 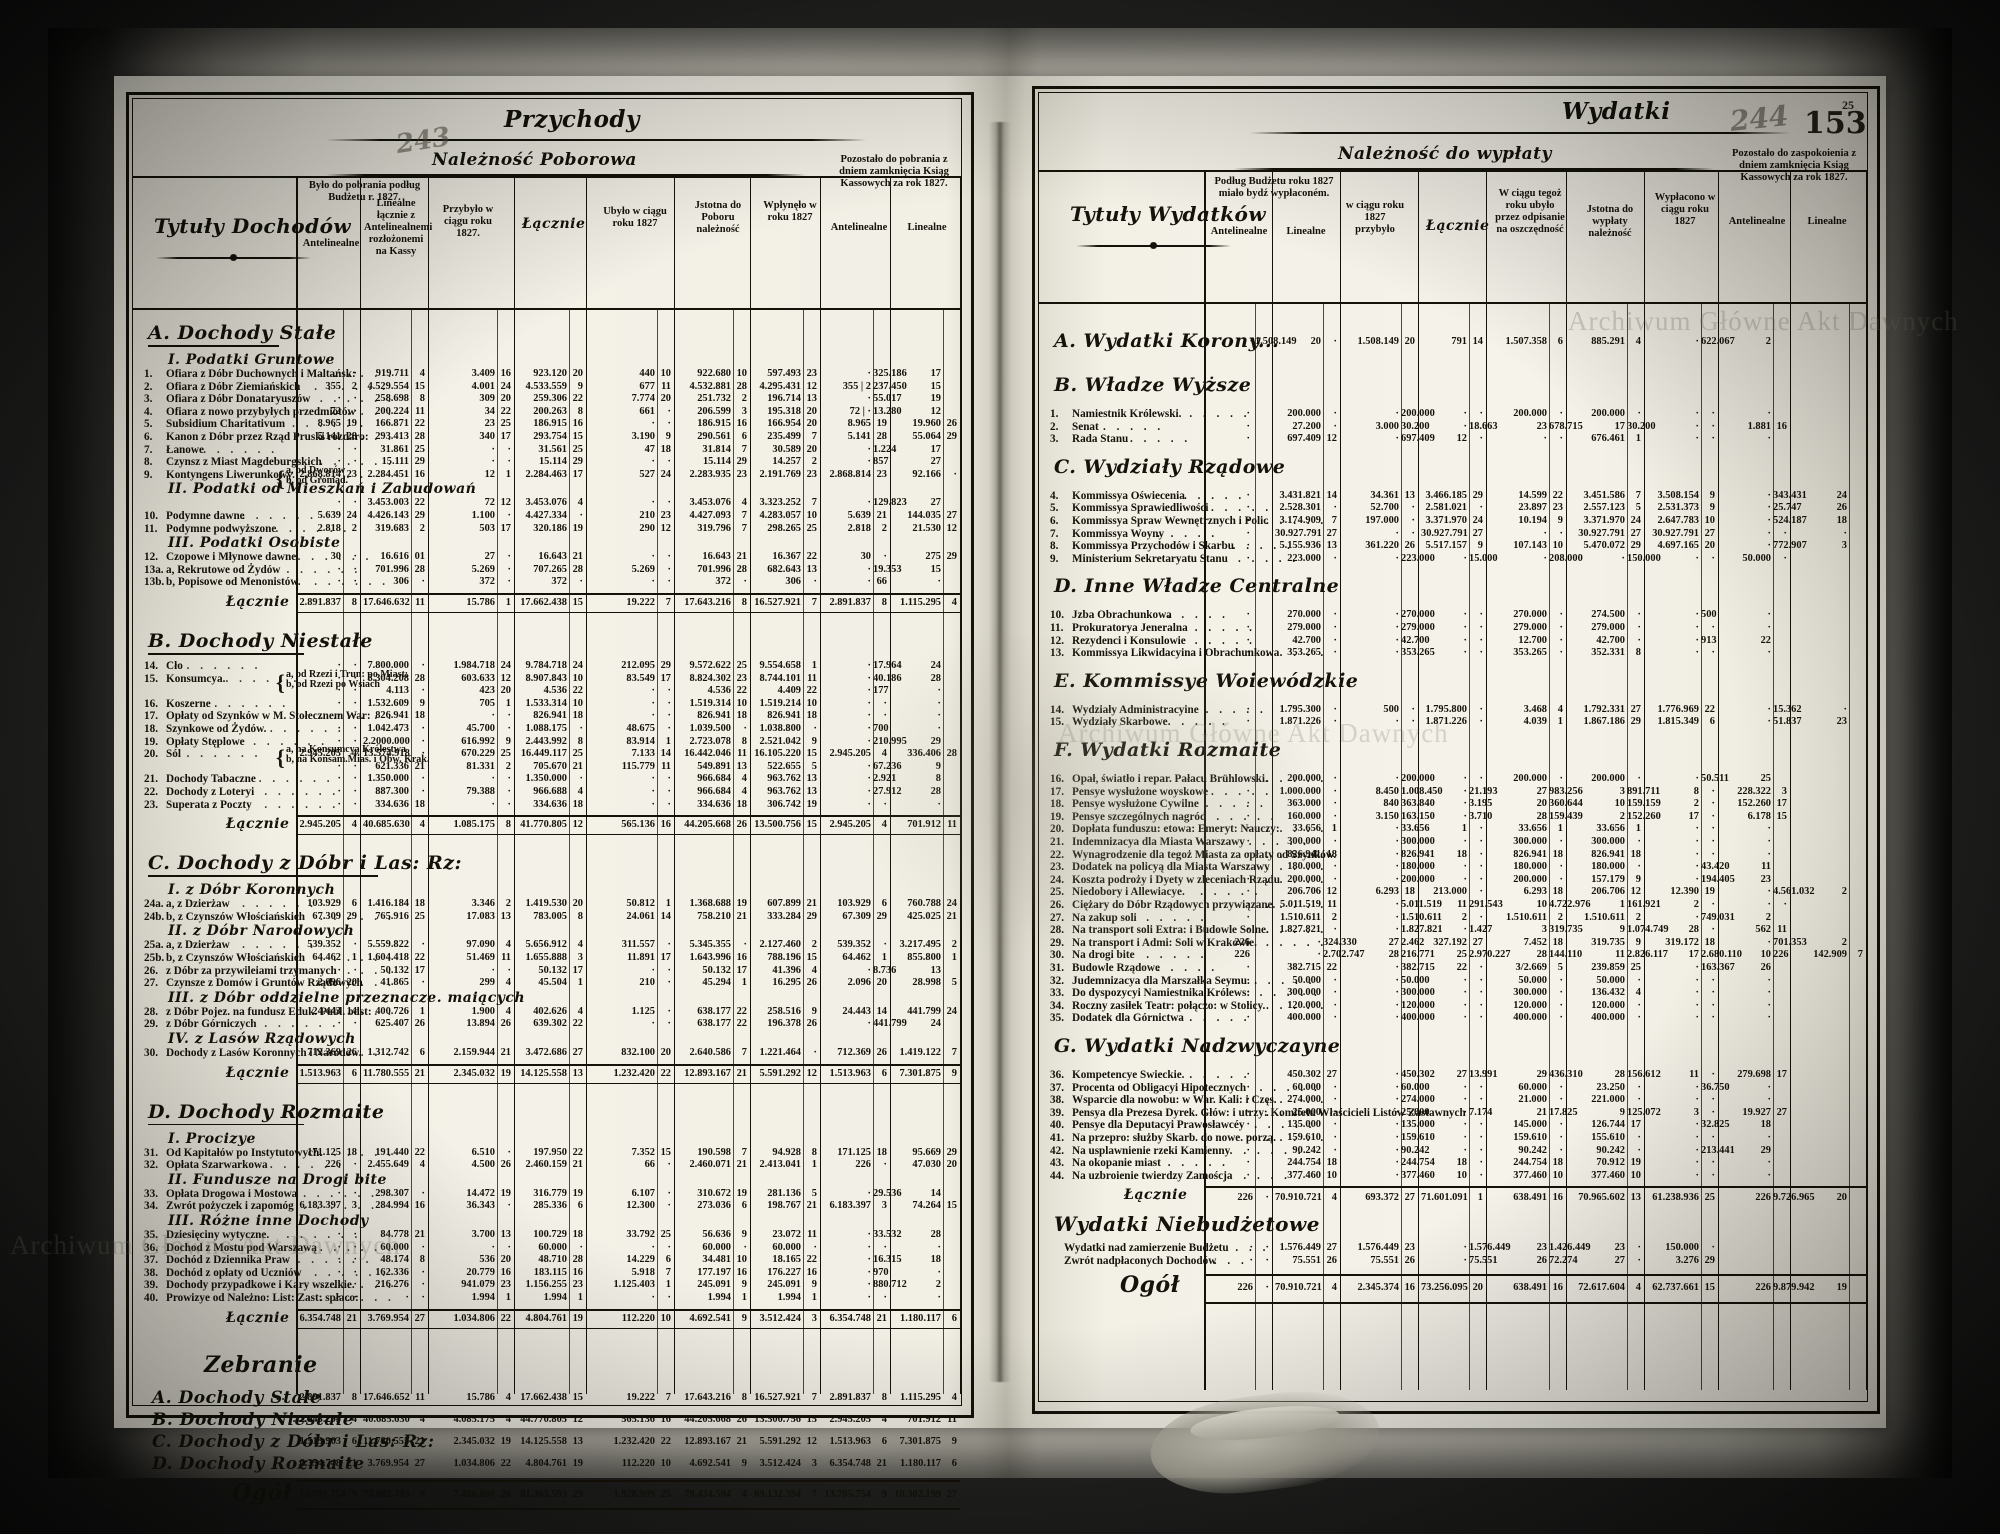 What do you see at coordinates (917, 1494) in the screenshot?
I see `grand-cell-zloty: 10.302.199` at bounding box center [917, 1494].